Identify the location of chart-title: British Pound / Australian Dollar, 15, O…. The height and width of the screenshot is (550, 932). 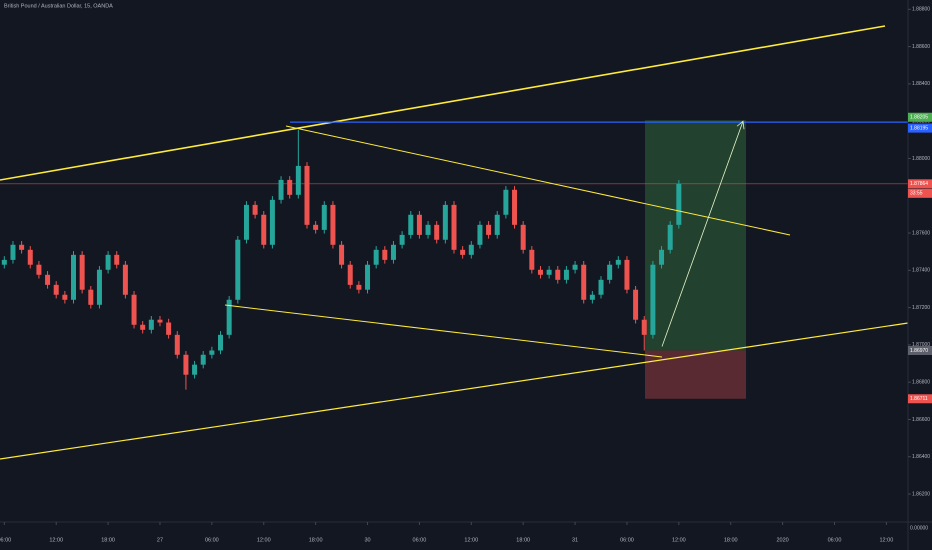
(58, 6).